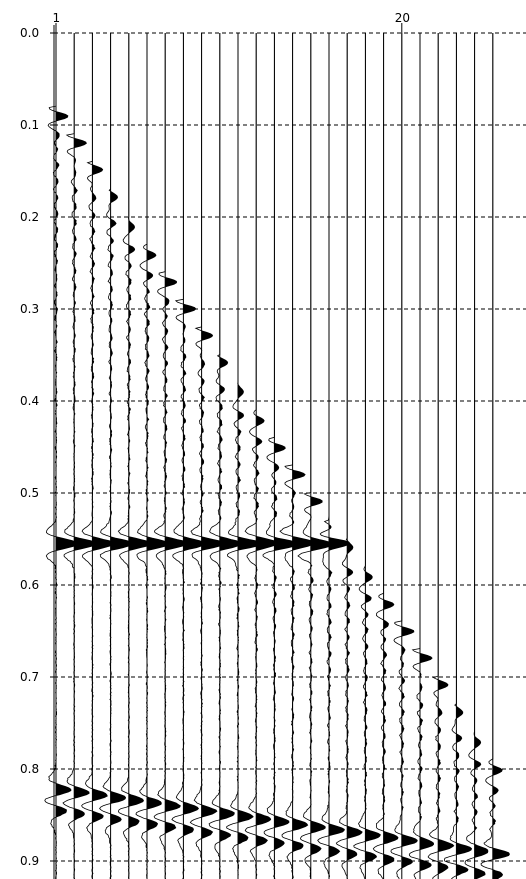 The height and width of the screenshot is (879, 526). I want to click on y-tick-label: 0.4, so click(29, 401).